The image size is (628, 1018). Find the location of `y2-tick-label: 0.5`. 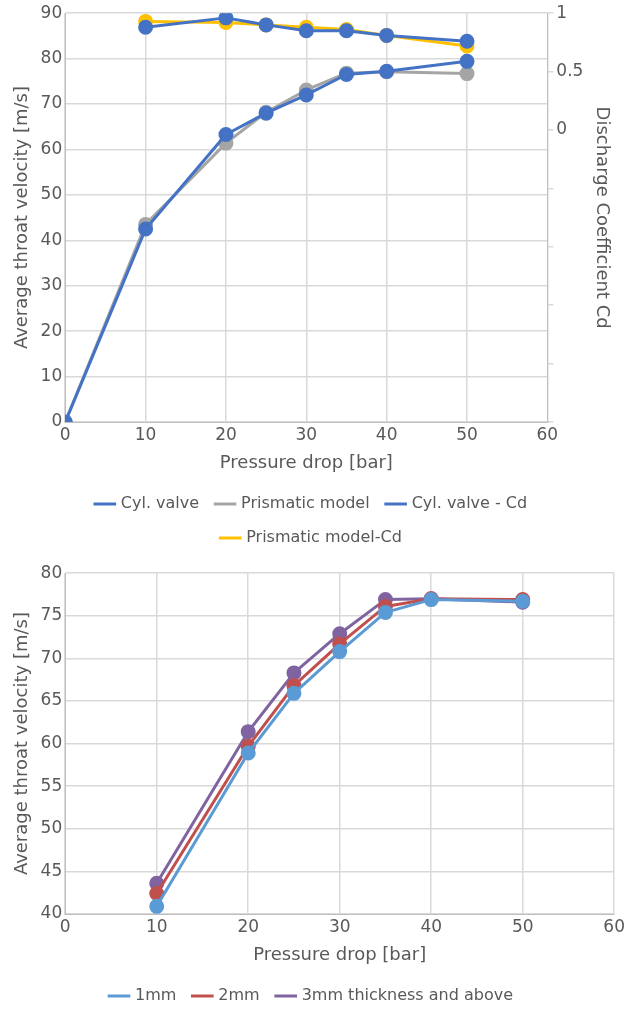

y2-tick-label: 0.5 is located at coordinates (570, 70).